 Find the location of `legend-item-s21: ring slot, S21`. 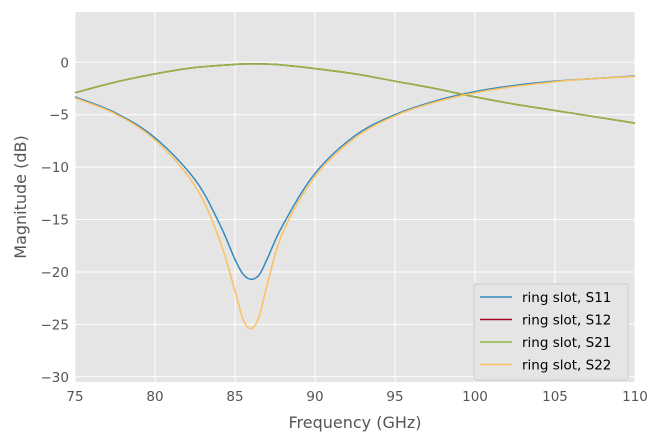

legend-item-s21: ring slot, S21 is located at coordinates (545, 343).